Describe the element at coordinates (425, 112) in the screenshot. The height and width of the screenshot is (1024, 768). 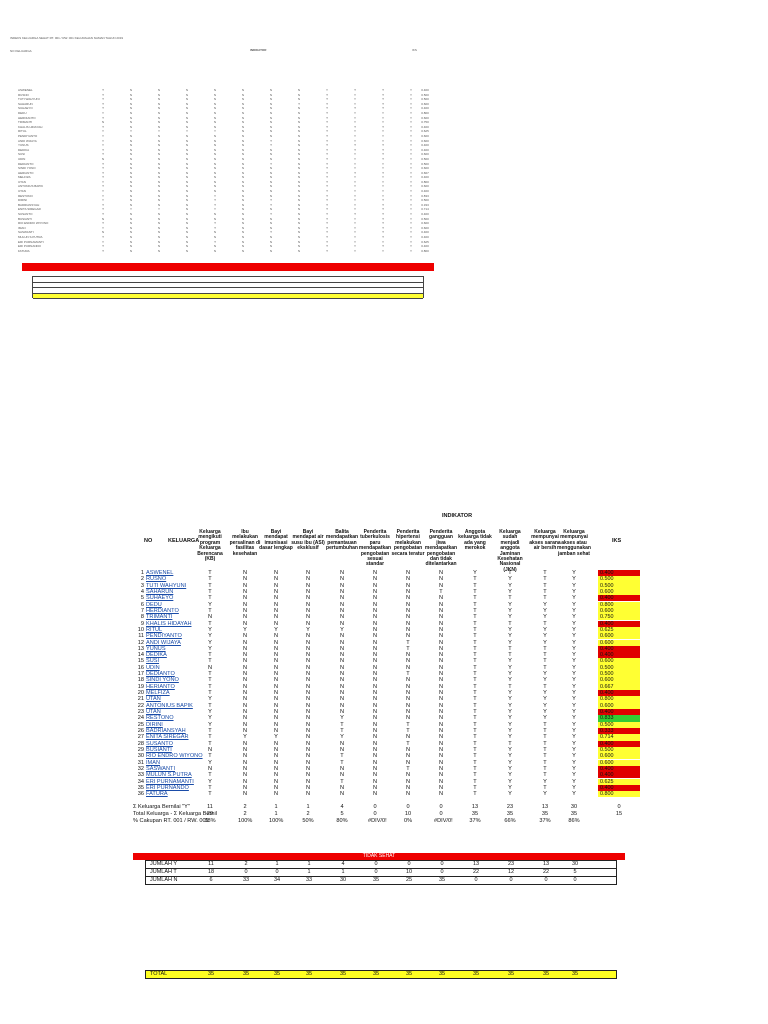
I see `mini-iks: 0.800` at that location.